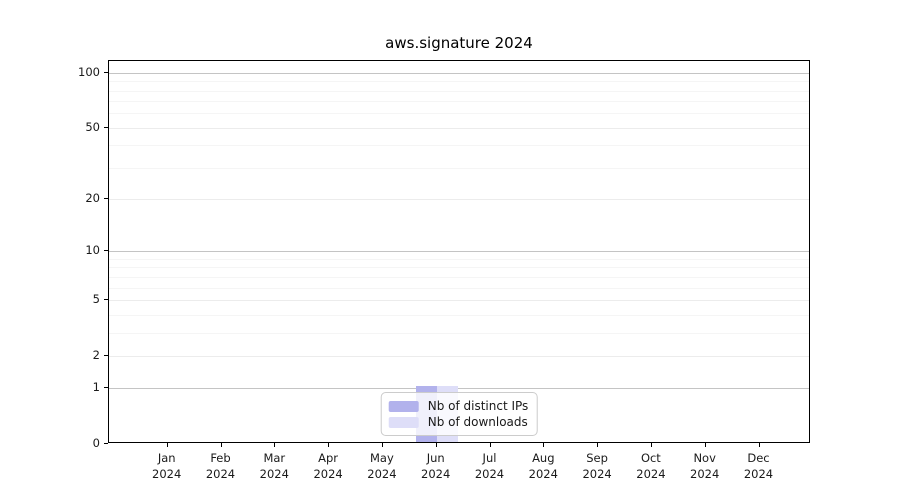 The image size is (900, 500). Describe the element at coordinates (543, 466) in the screenshot. I see `x-tick-label-aug: Aug 2024` at that location.